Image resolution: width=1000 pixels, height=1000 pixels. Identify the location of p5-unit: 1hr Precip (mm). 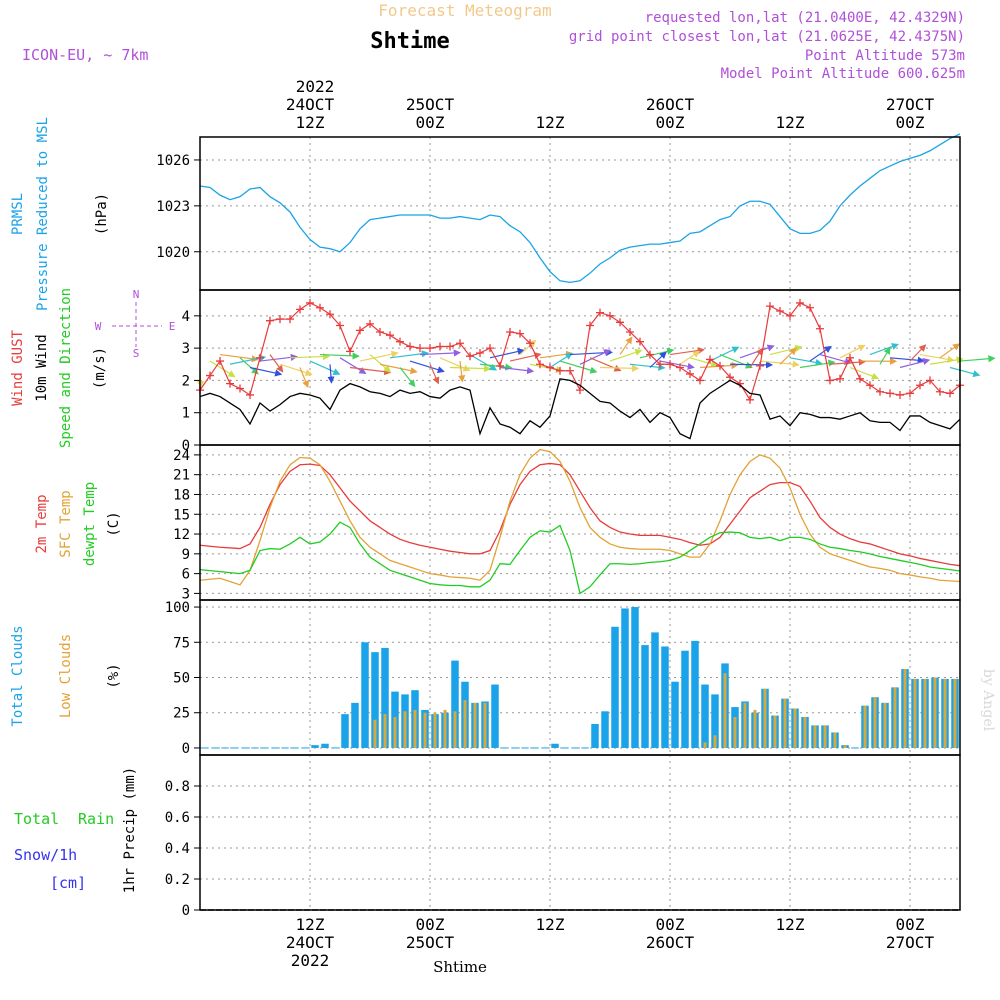
(130, 830).